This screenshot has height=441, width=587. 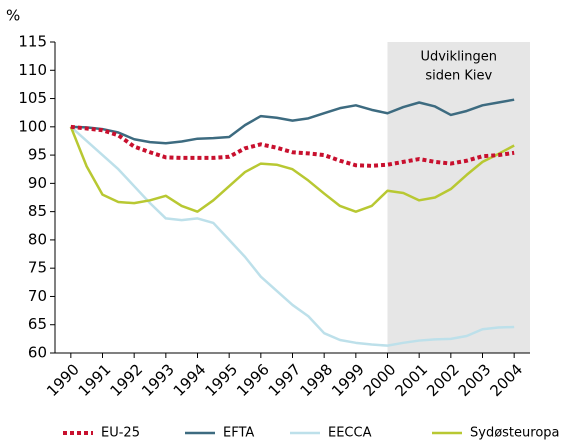 I want to click on x-tick-label: 1992, so click(x=126, y=380).